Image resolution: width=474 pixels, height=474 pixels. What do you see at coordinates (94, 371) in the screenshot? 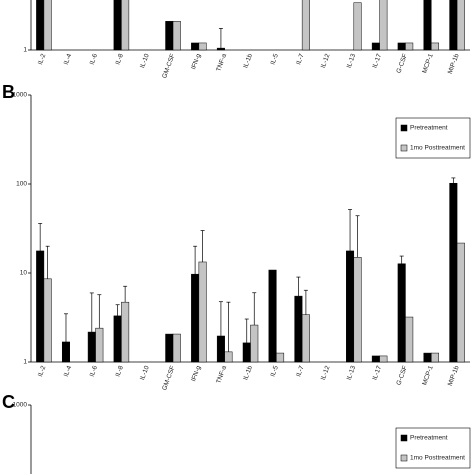
I see `x-tick-label: IL-6` at bounding box center [94, 371].